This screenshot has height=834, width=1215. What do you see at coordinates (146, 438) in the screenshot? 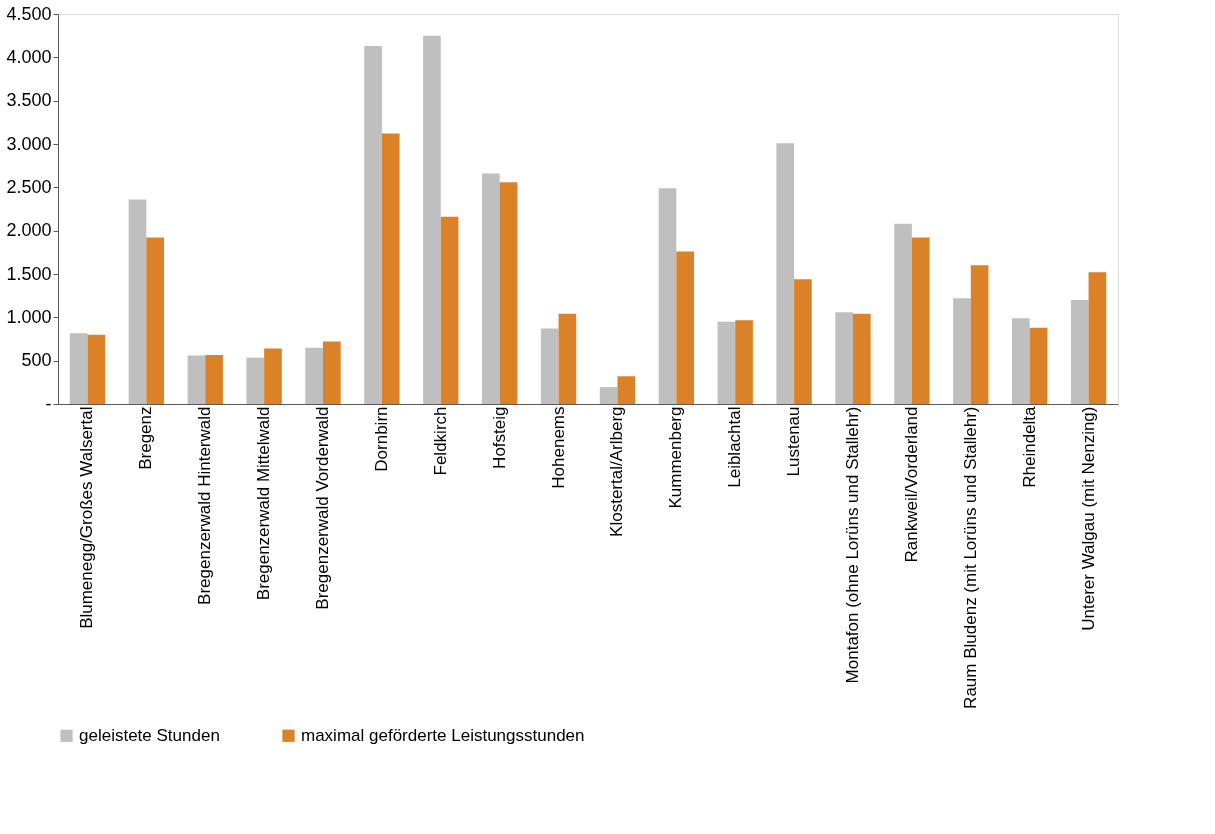
I see `x-tick-label: Bregenz` at bounding box center [146, 438].